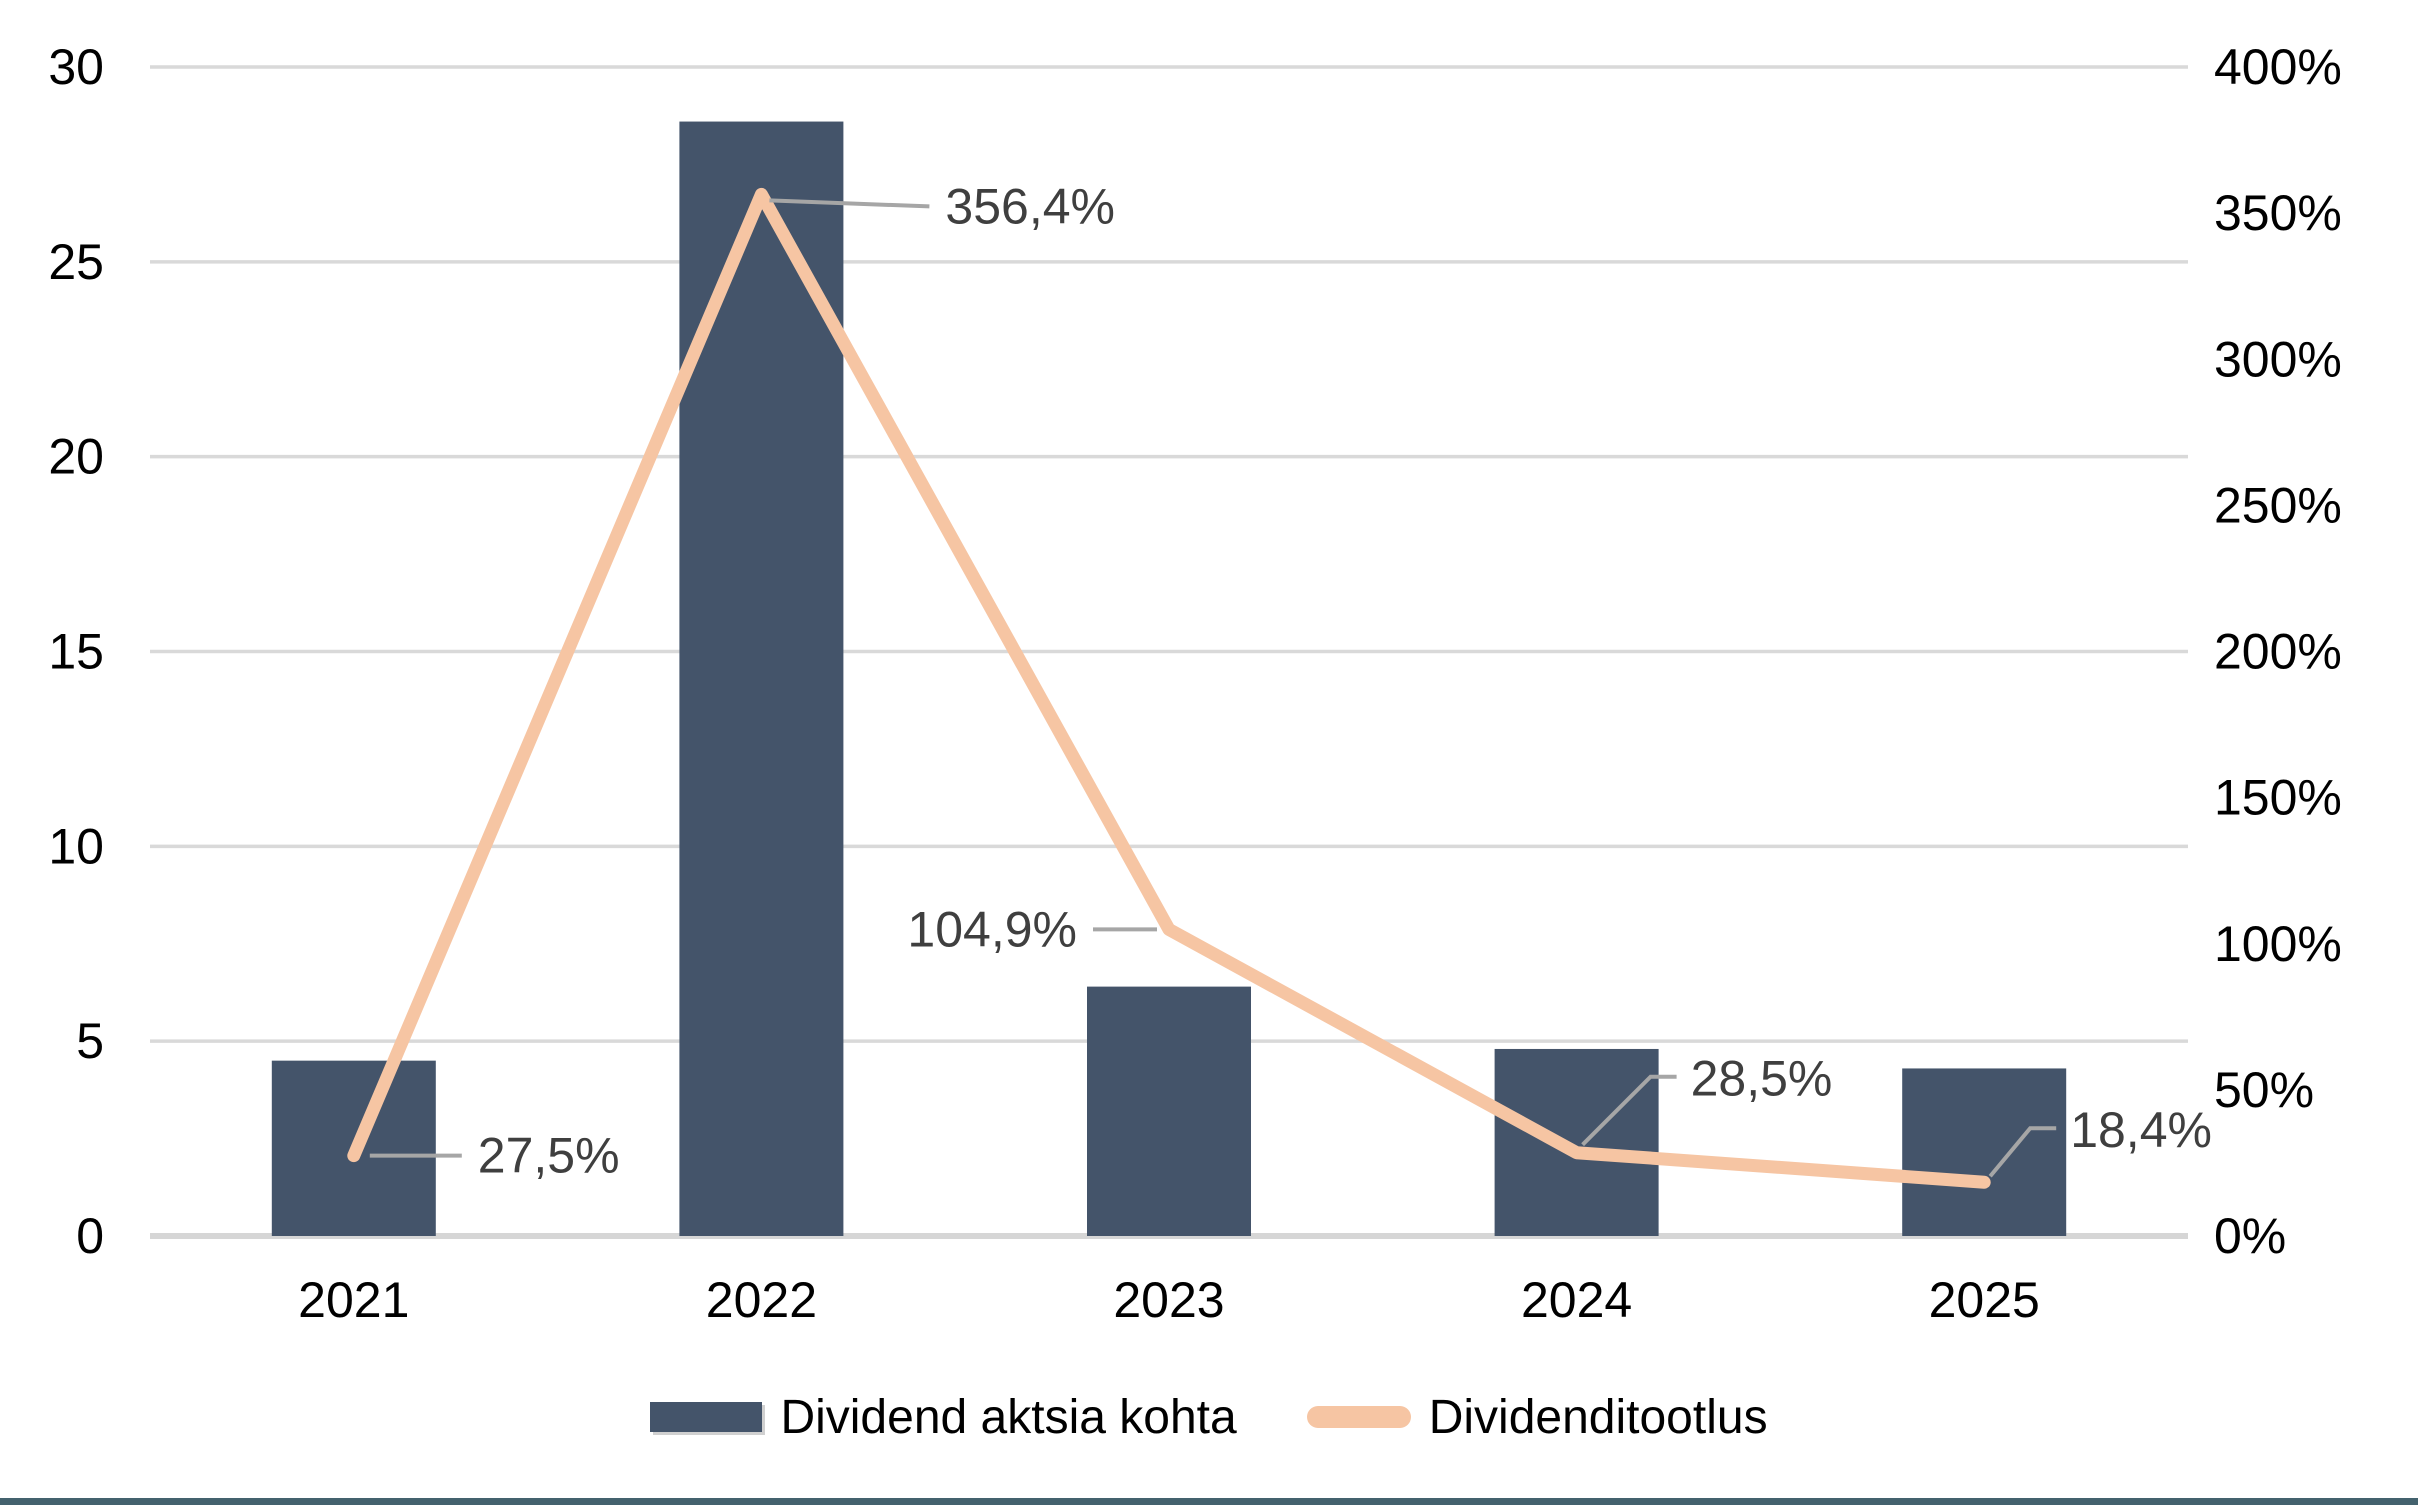  I want to click on data-label-2023: 104,9%, so click(992, 929).